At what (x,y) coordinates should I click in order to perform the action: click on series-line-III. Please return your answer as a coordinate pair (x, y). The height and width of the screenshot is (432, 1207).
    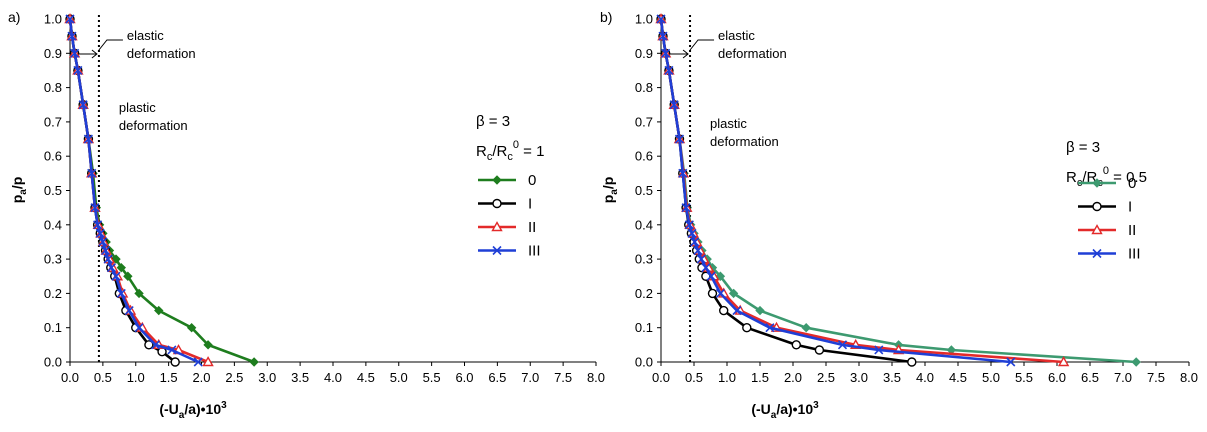
    Looking at the image, I should click on (133, 191).